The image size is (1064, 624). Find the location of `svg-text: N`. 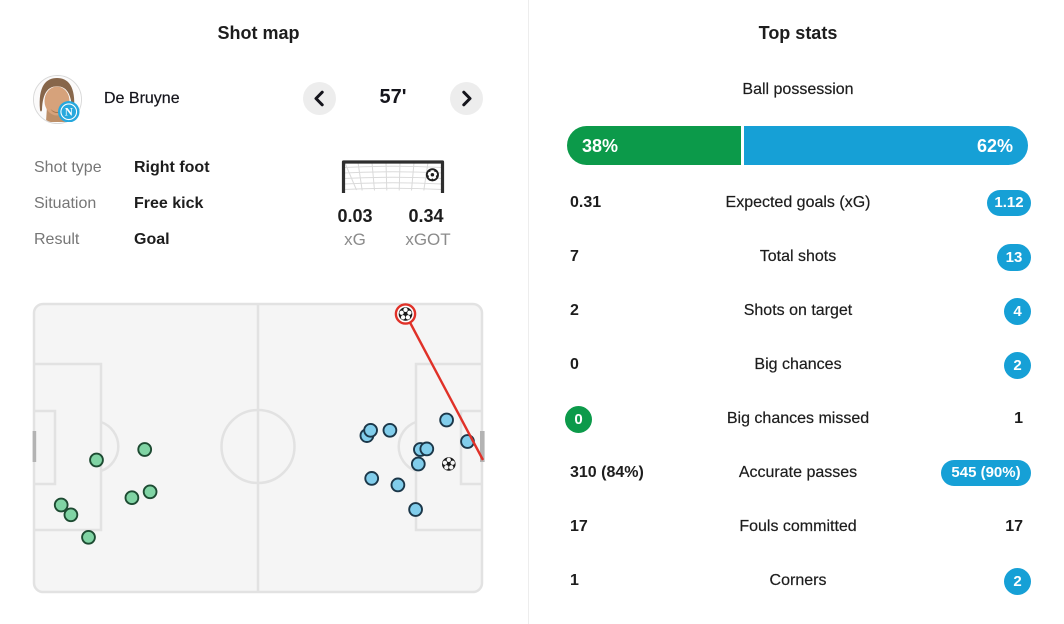

svg-text: N is located at coordinates (69, 112).